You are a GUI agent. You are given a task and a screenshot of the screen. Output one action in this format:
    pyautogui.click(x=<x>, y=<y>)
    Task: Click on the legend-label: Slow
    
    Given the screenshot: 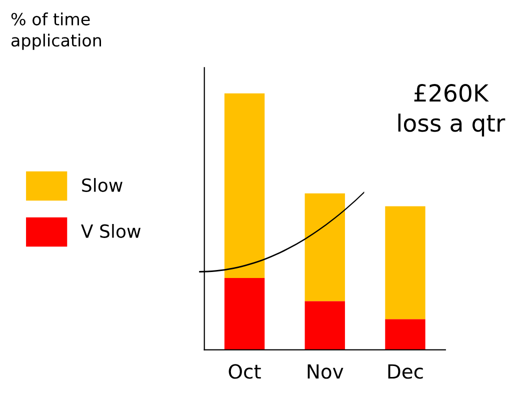 What is the action you would take?
    pyautogui.click(x=102, y=185)
    